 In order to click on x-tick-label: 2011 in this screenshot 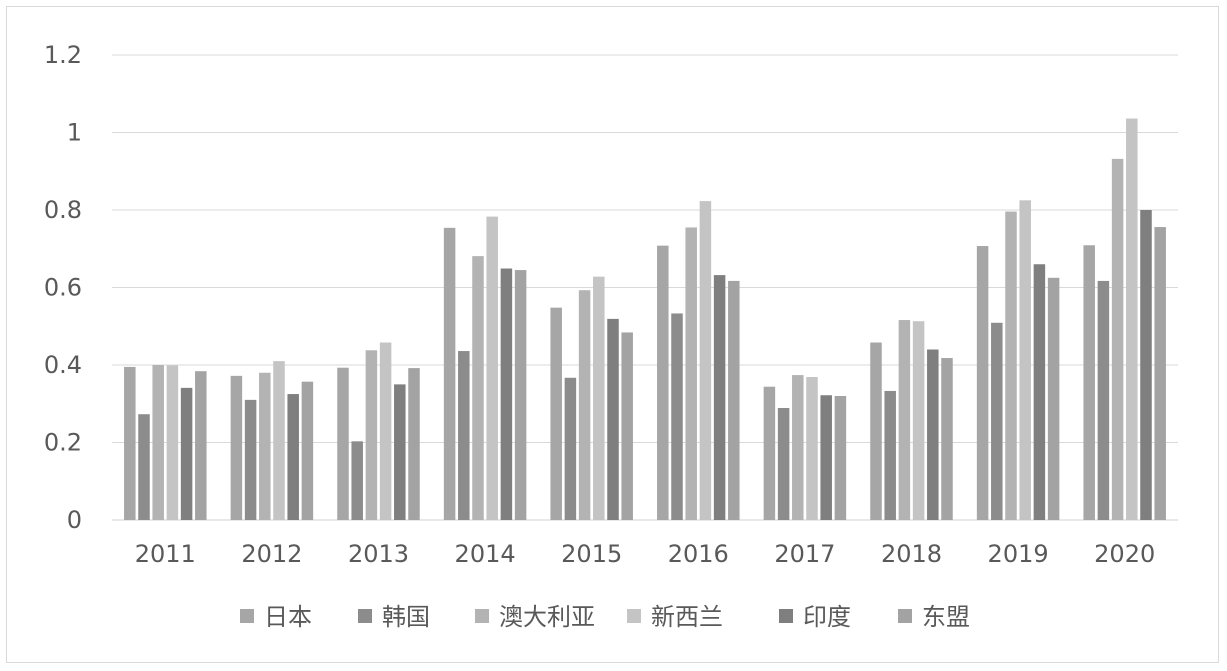, I will do `click(165, 554)`.